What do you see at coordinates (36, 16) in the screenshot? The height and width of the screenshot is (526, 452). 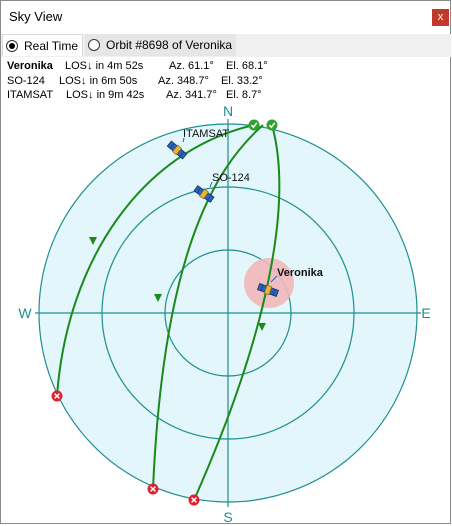 I see `window-title: Sky View` at bounding box center [36, 16].